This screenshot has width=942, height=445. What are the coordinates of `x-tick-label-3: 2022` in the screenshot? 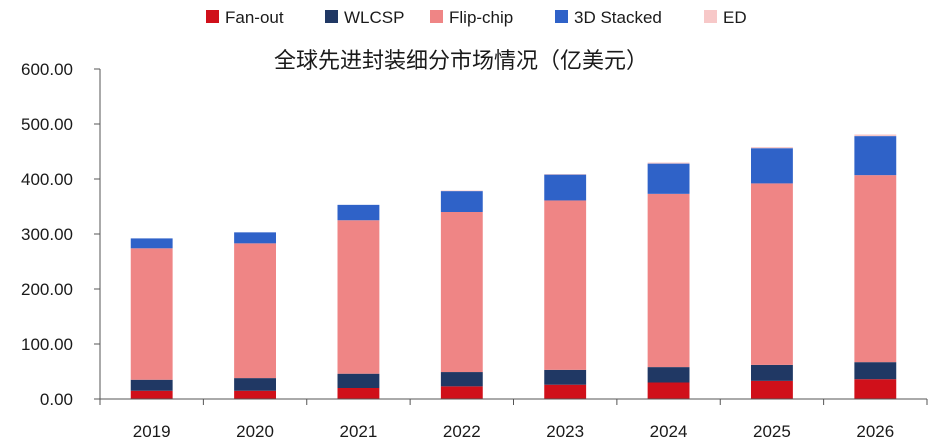 It's located at (462, 431).